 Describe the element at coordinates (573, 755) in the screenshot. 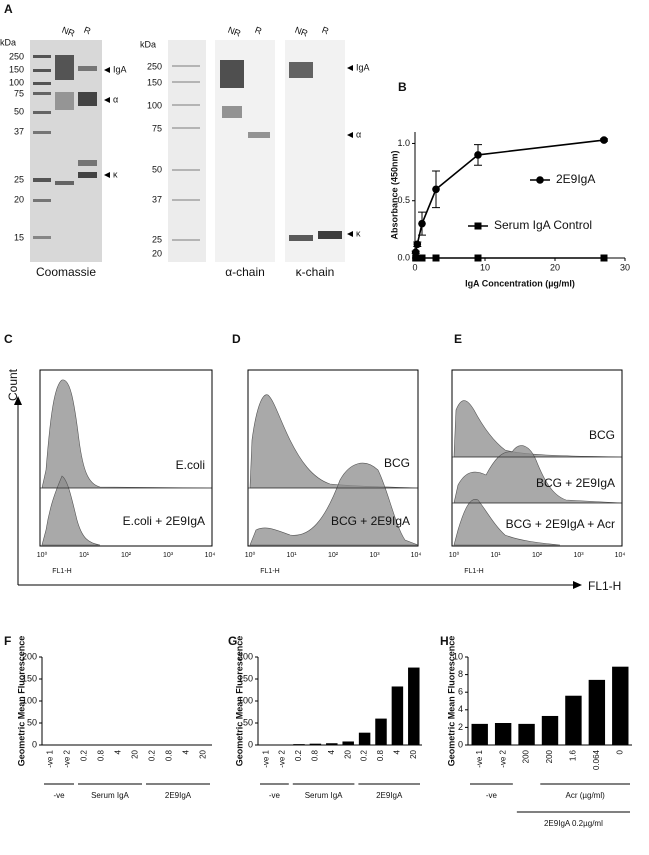

I see `x-tick-label: 1.6` at that location.